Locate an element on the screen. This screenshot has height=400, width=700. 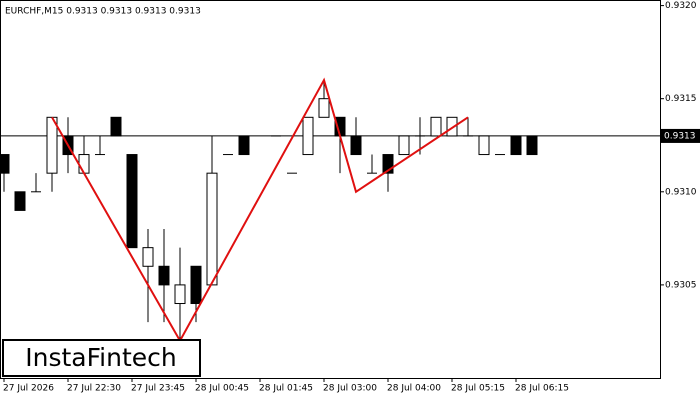
y-tick-label: 0.9305 is located at coordinates (681, 285).